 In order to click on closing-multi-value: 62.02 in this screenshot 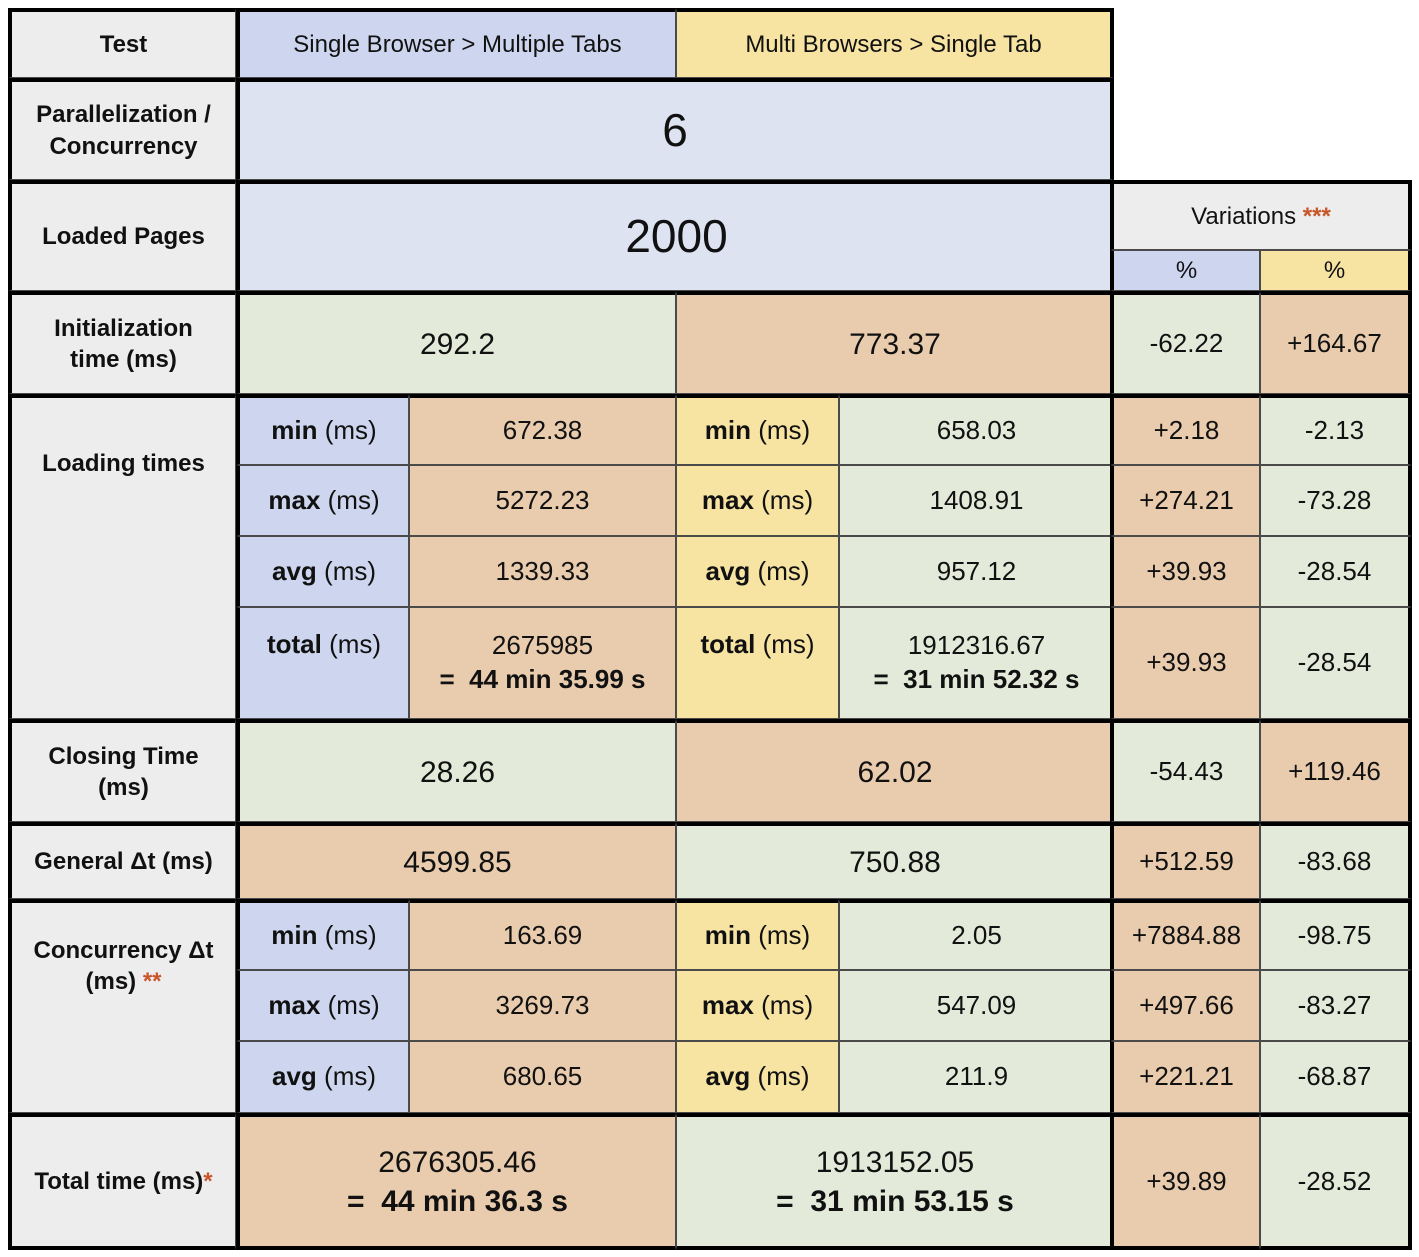, I will do `click(895, 772)`.